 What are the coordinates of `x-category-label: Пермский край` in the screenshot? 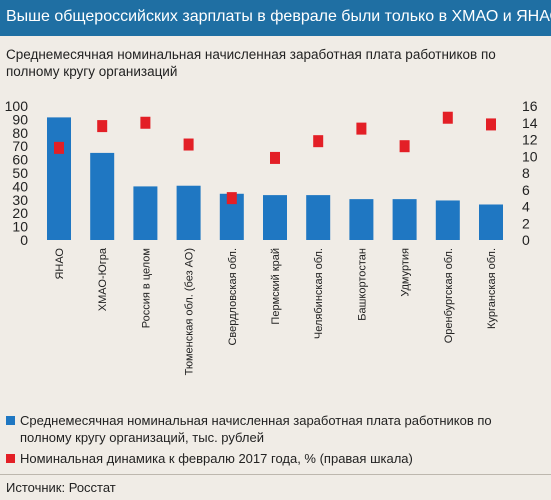 It's located at (276, 286).